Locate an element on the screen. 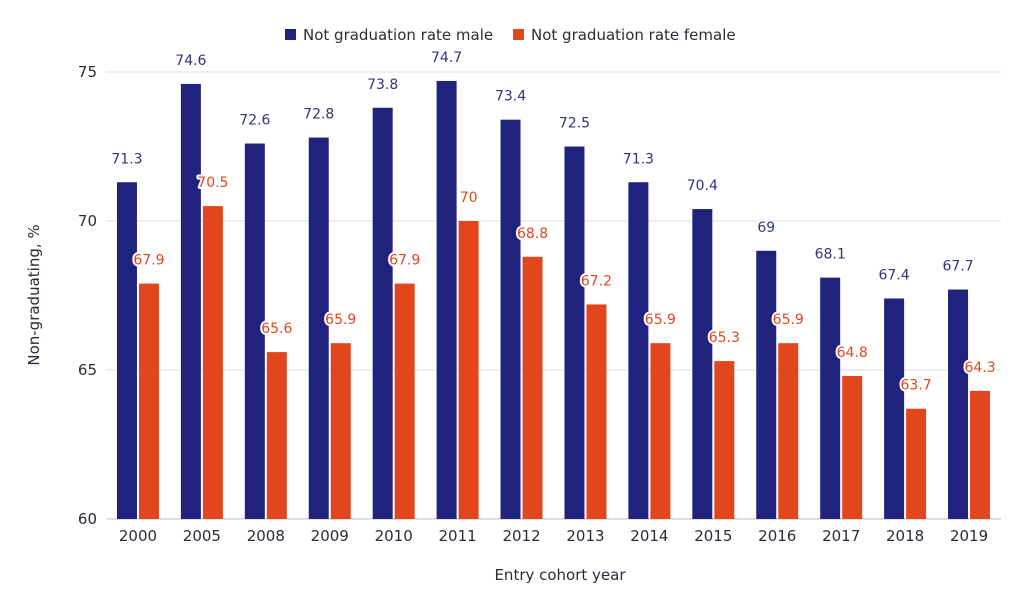 This screenshot has width=1024, height=603. data-label-male: 74.6 is located at coordinates (190, 61).